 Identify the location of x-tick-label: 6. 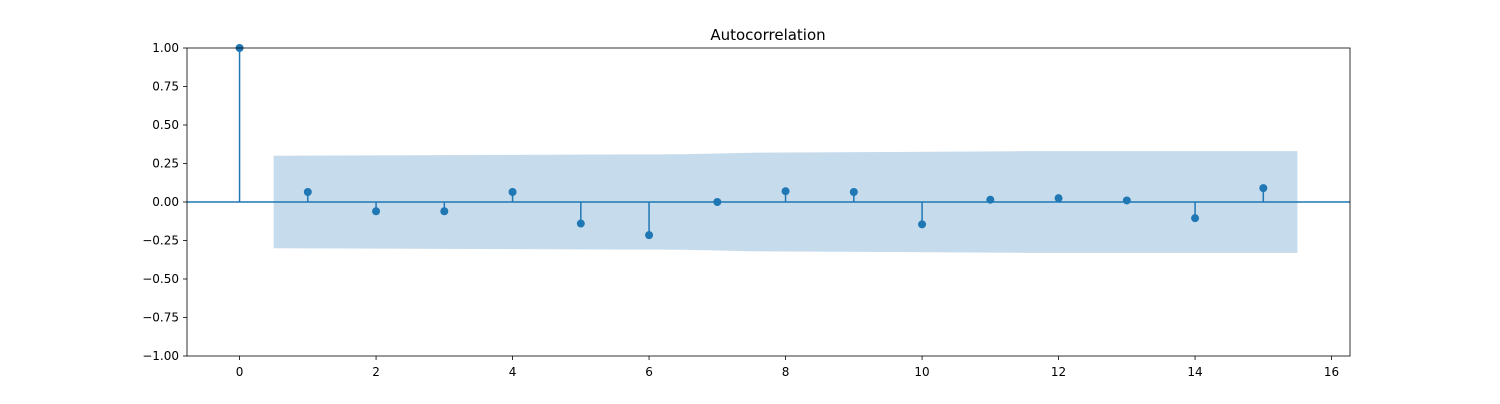
(649, 372).